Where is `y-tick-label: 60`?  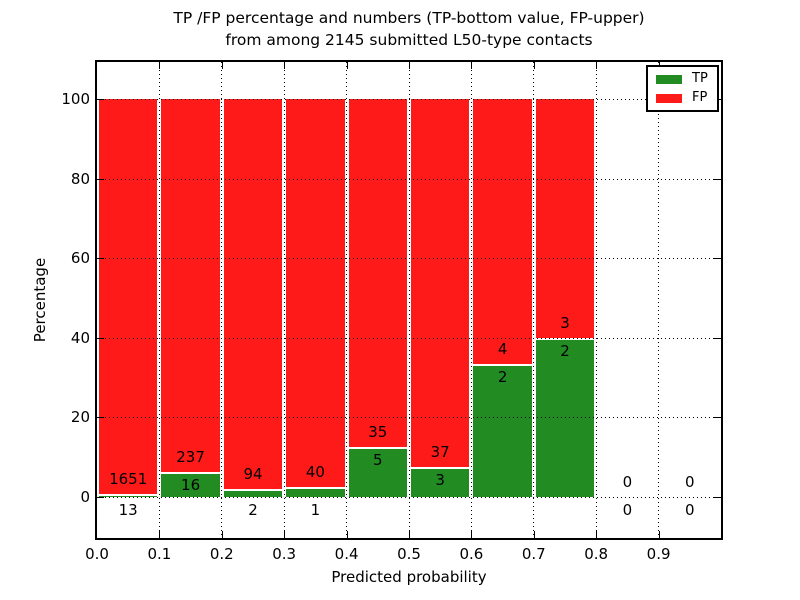
y-tick-label: 60 is located at coordinates (80, 258).